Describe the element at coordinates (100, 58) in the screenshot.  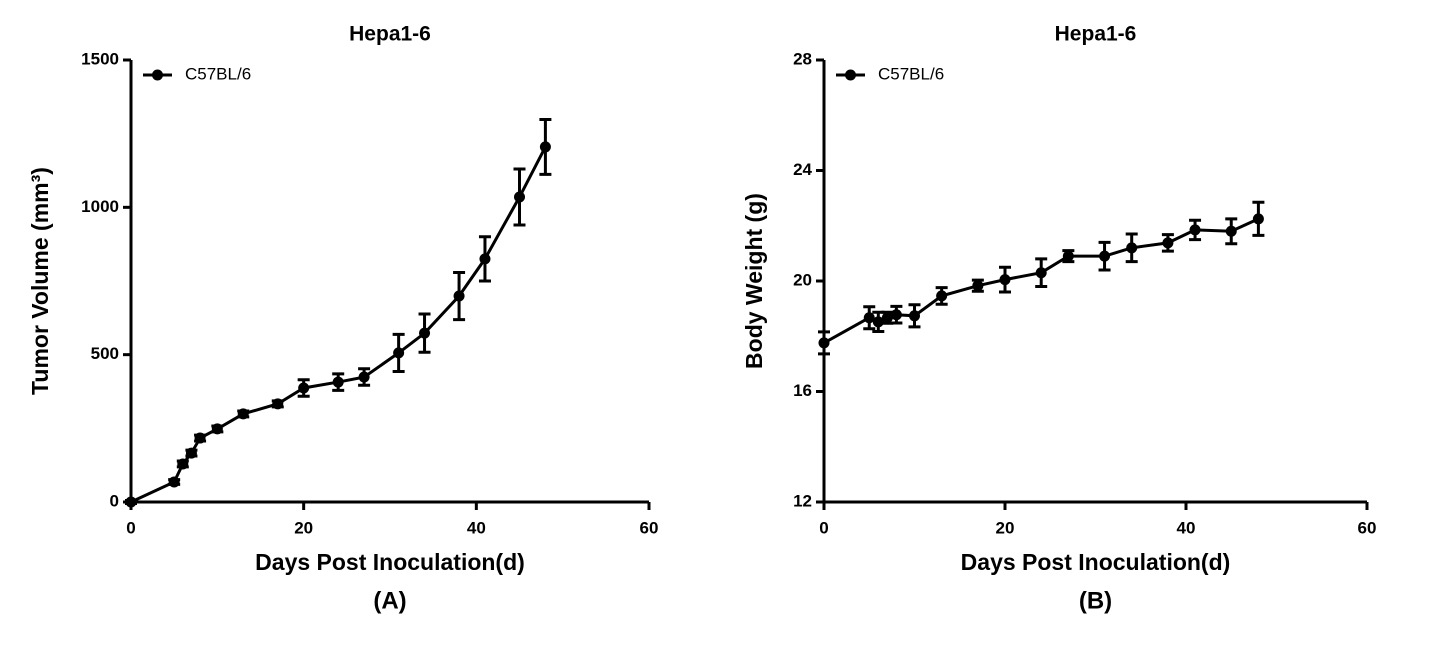
I see `y-tick-label: 1500` at that location.